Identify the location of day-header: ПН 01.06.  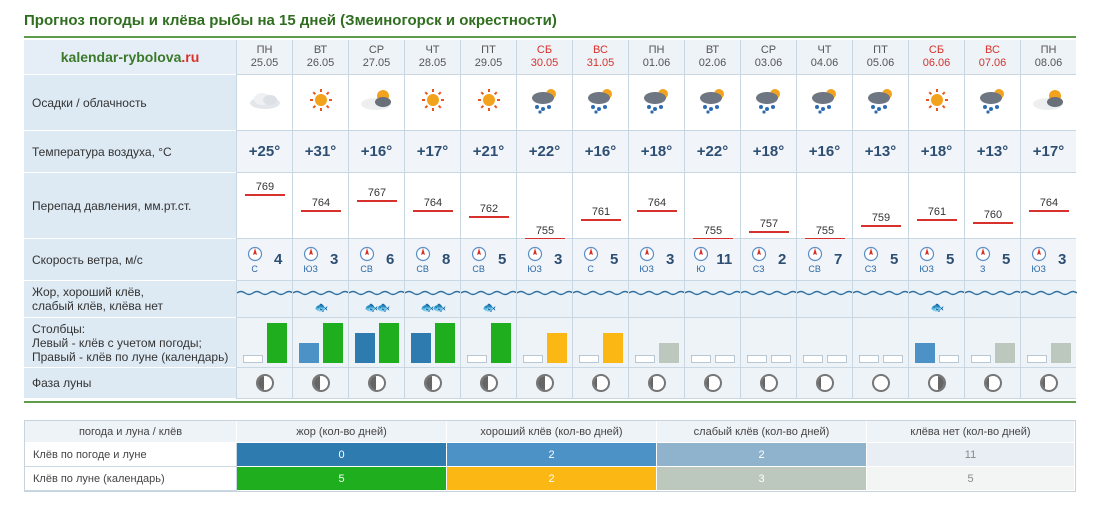
(656, 57).